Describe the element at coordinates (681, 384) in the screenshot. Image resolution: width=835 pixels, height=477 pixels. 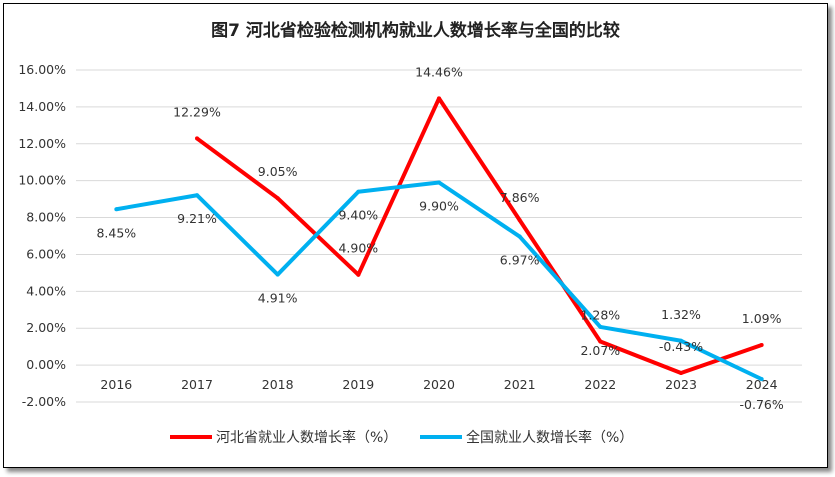
I see `x-tick-label: 2023` at that location.